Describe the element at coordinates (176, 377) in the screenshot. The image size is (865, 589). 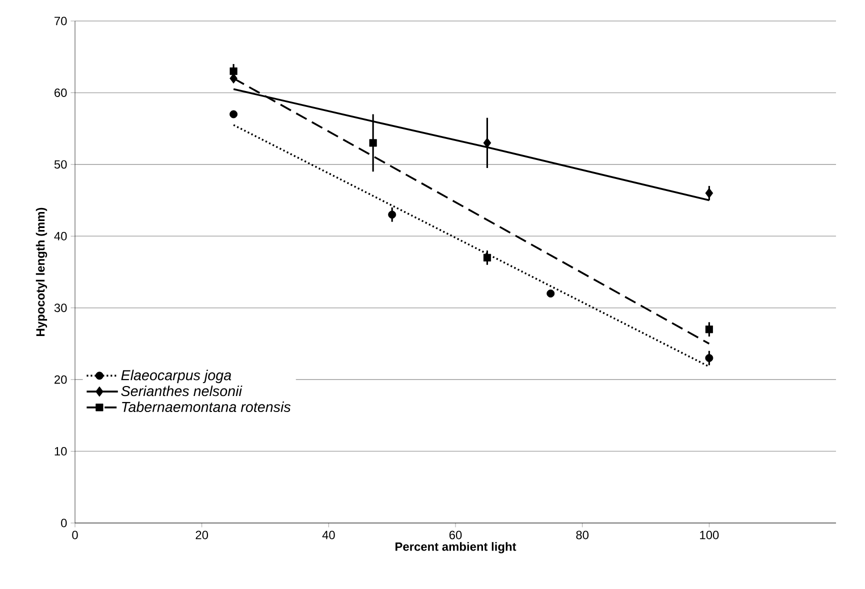
I see `legend-label: Elaeocarpus joga` at that location.